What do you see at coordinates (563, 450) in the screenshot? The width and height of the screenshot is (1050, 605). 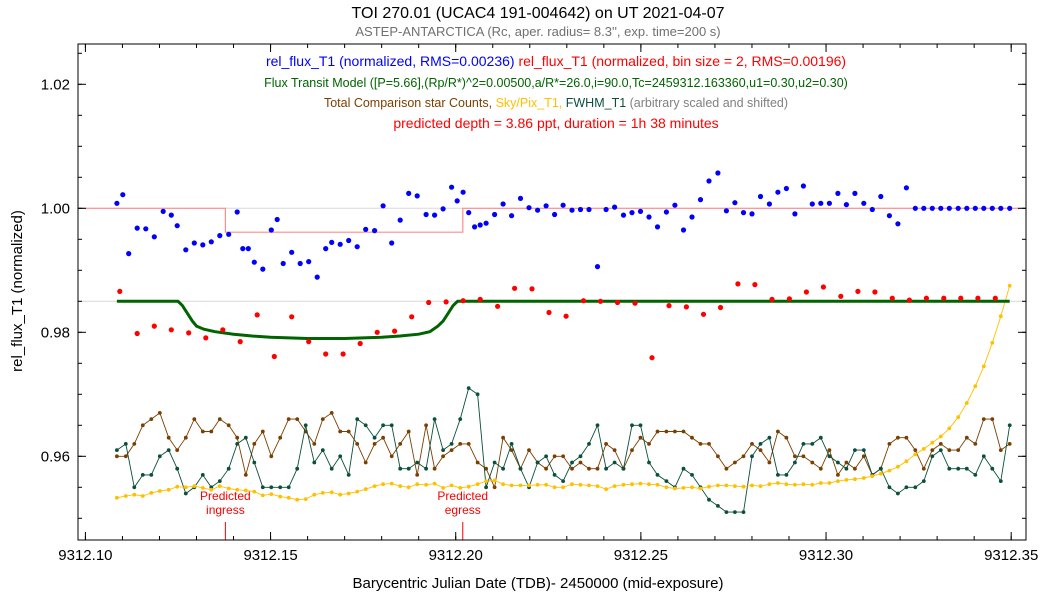 I see `series-total-comparison-star-counts` at bounding box center [563, 450].